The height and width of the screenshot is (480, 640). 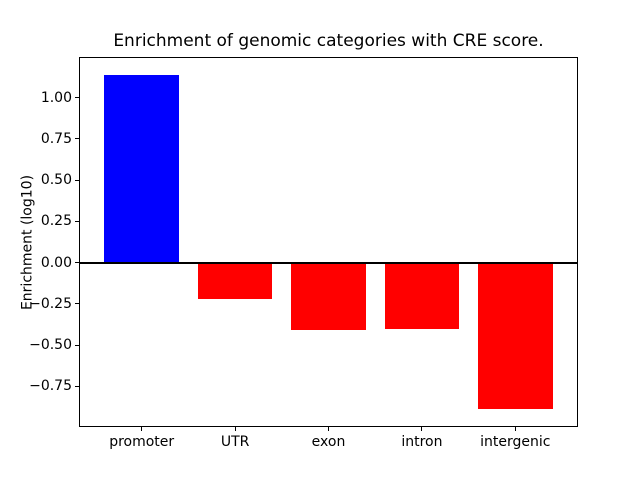 What do you see at coordinates (142, 442) in the screenshot?
I see `x-tick-label-promoter: promoter` at bounding box center [142, 442].